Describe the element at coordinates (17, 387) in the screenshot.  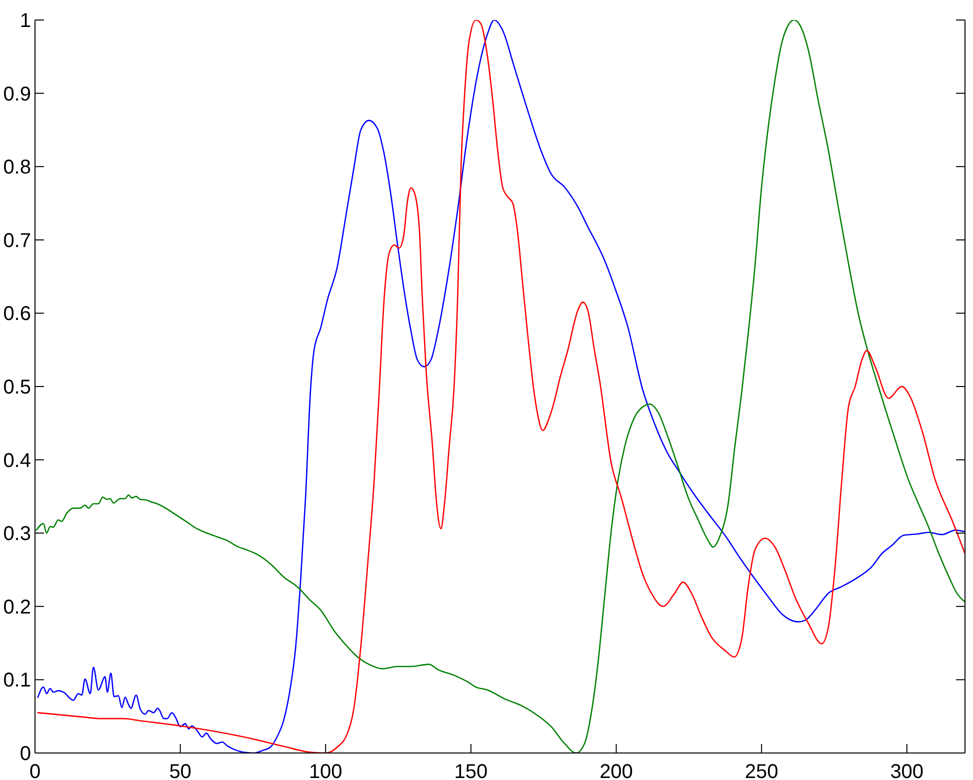
I see `y-tick-label: 0.5` at that location.